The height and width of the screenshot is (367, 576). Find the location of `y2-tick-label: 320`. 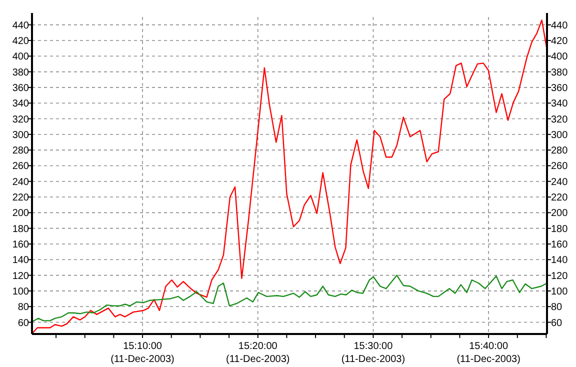

y2-tick-label: 320 is located at coordinates (559, 120).